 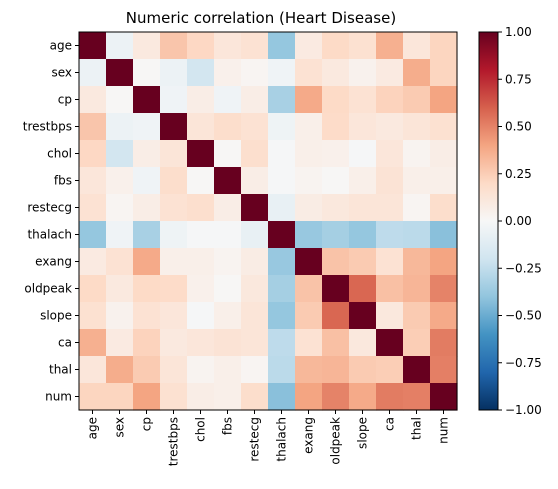 I want to click on heatmap-cell-exang-oldpeak, so click(x=336, y=262).